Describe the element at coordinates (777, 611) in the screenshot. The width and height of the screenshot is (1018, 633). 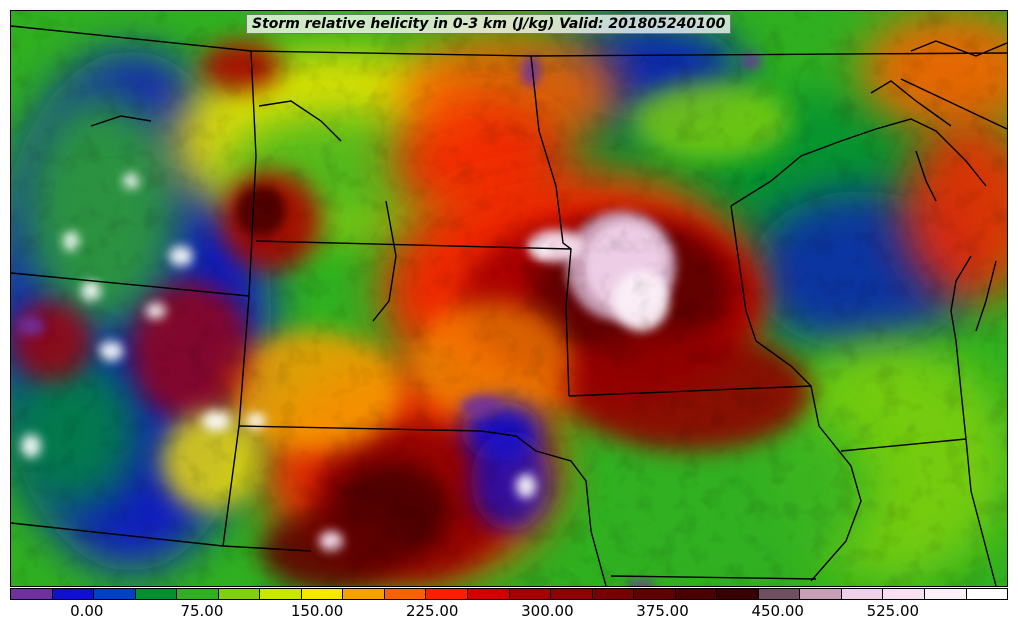
I see `colorbar-tick-label: 450.00` at that location.